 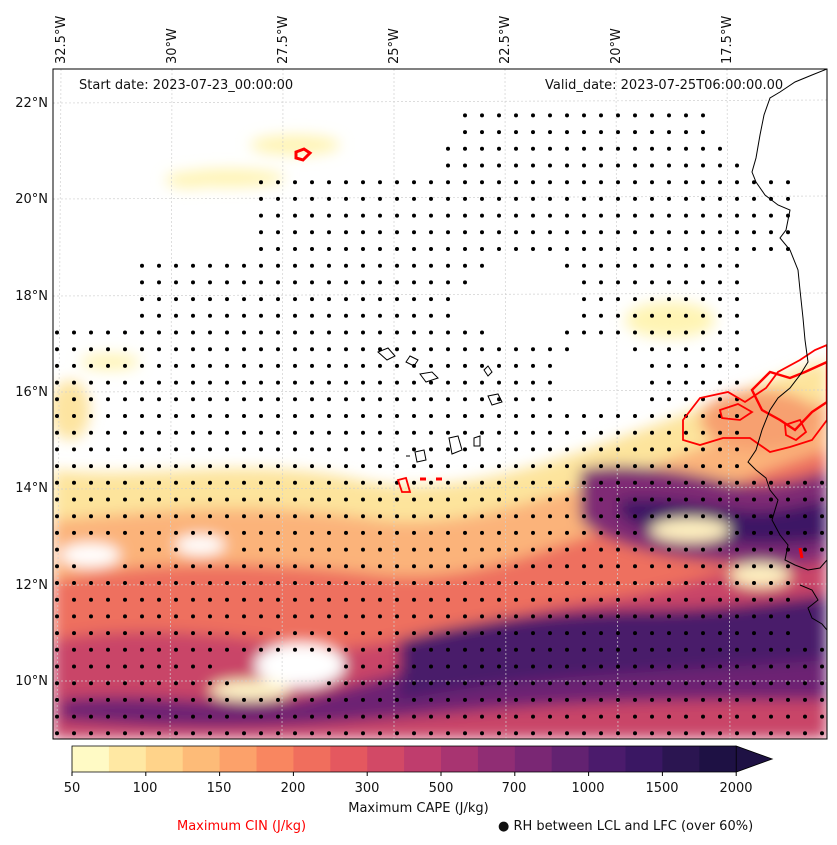 I want to click on colorbar-tick-label: 150, so click(x=219, y=788).